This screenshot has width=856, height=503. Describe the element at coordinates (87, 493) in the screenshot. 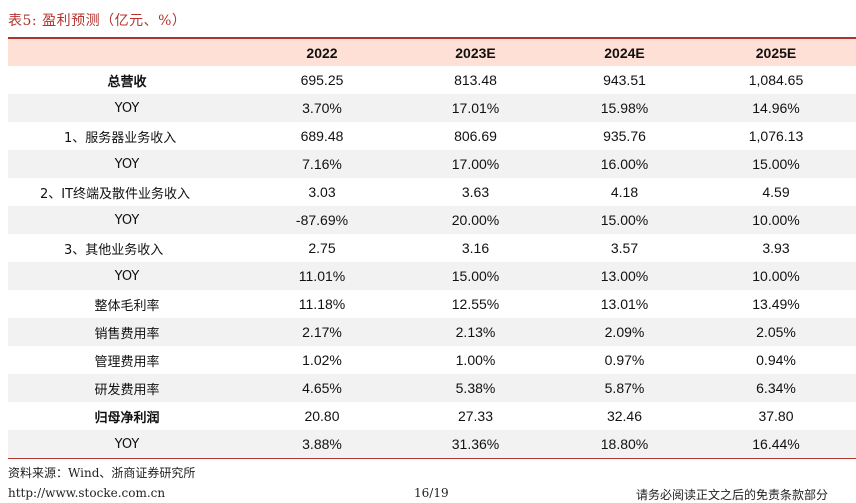

I see `footer-url: http://www.stocke.com.cn` at that location.